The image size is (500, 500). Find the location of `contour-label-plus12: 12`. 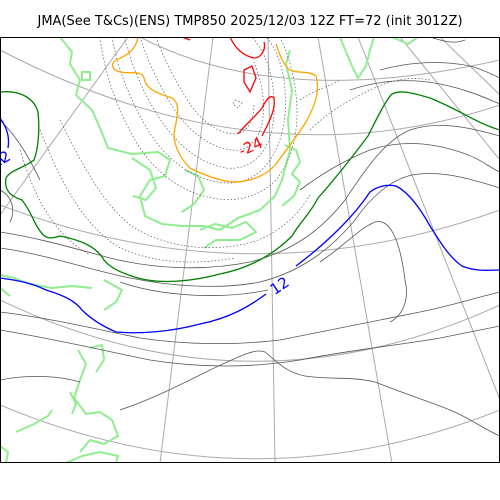

contour-label-plus12: 12 is located at coordinates (280, 286).